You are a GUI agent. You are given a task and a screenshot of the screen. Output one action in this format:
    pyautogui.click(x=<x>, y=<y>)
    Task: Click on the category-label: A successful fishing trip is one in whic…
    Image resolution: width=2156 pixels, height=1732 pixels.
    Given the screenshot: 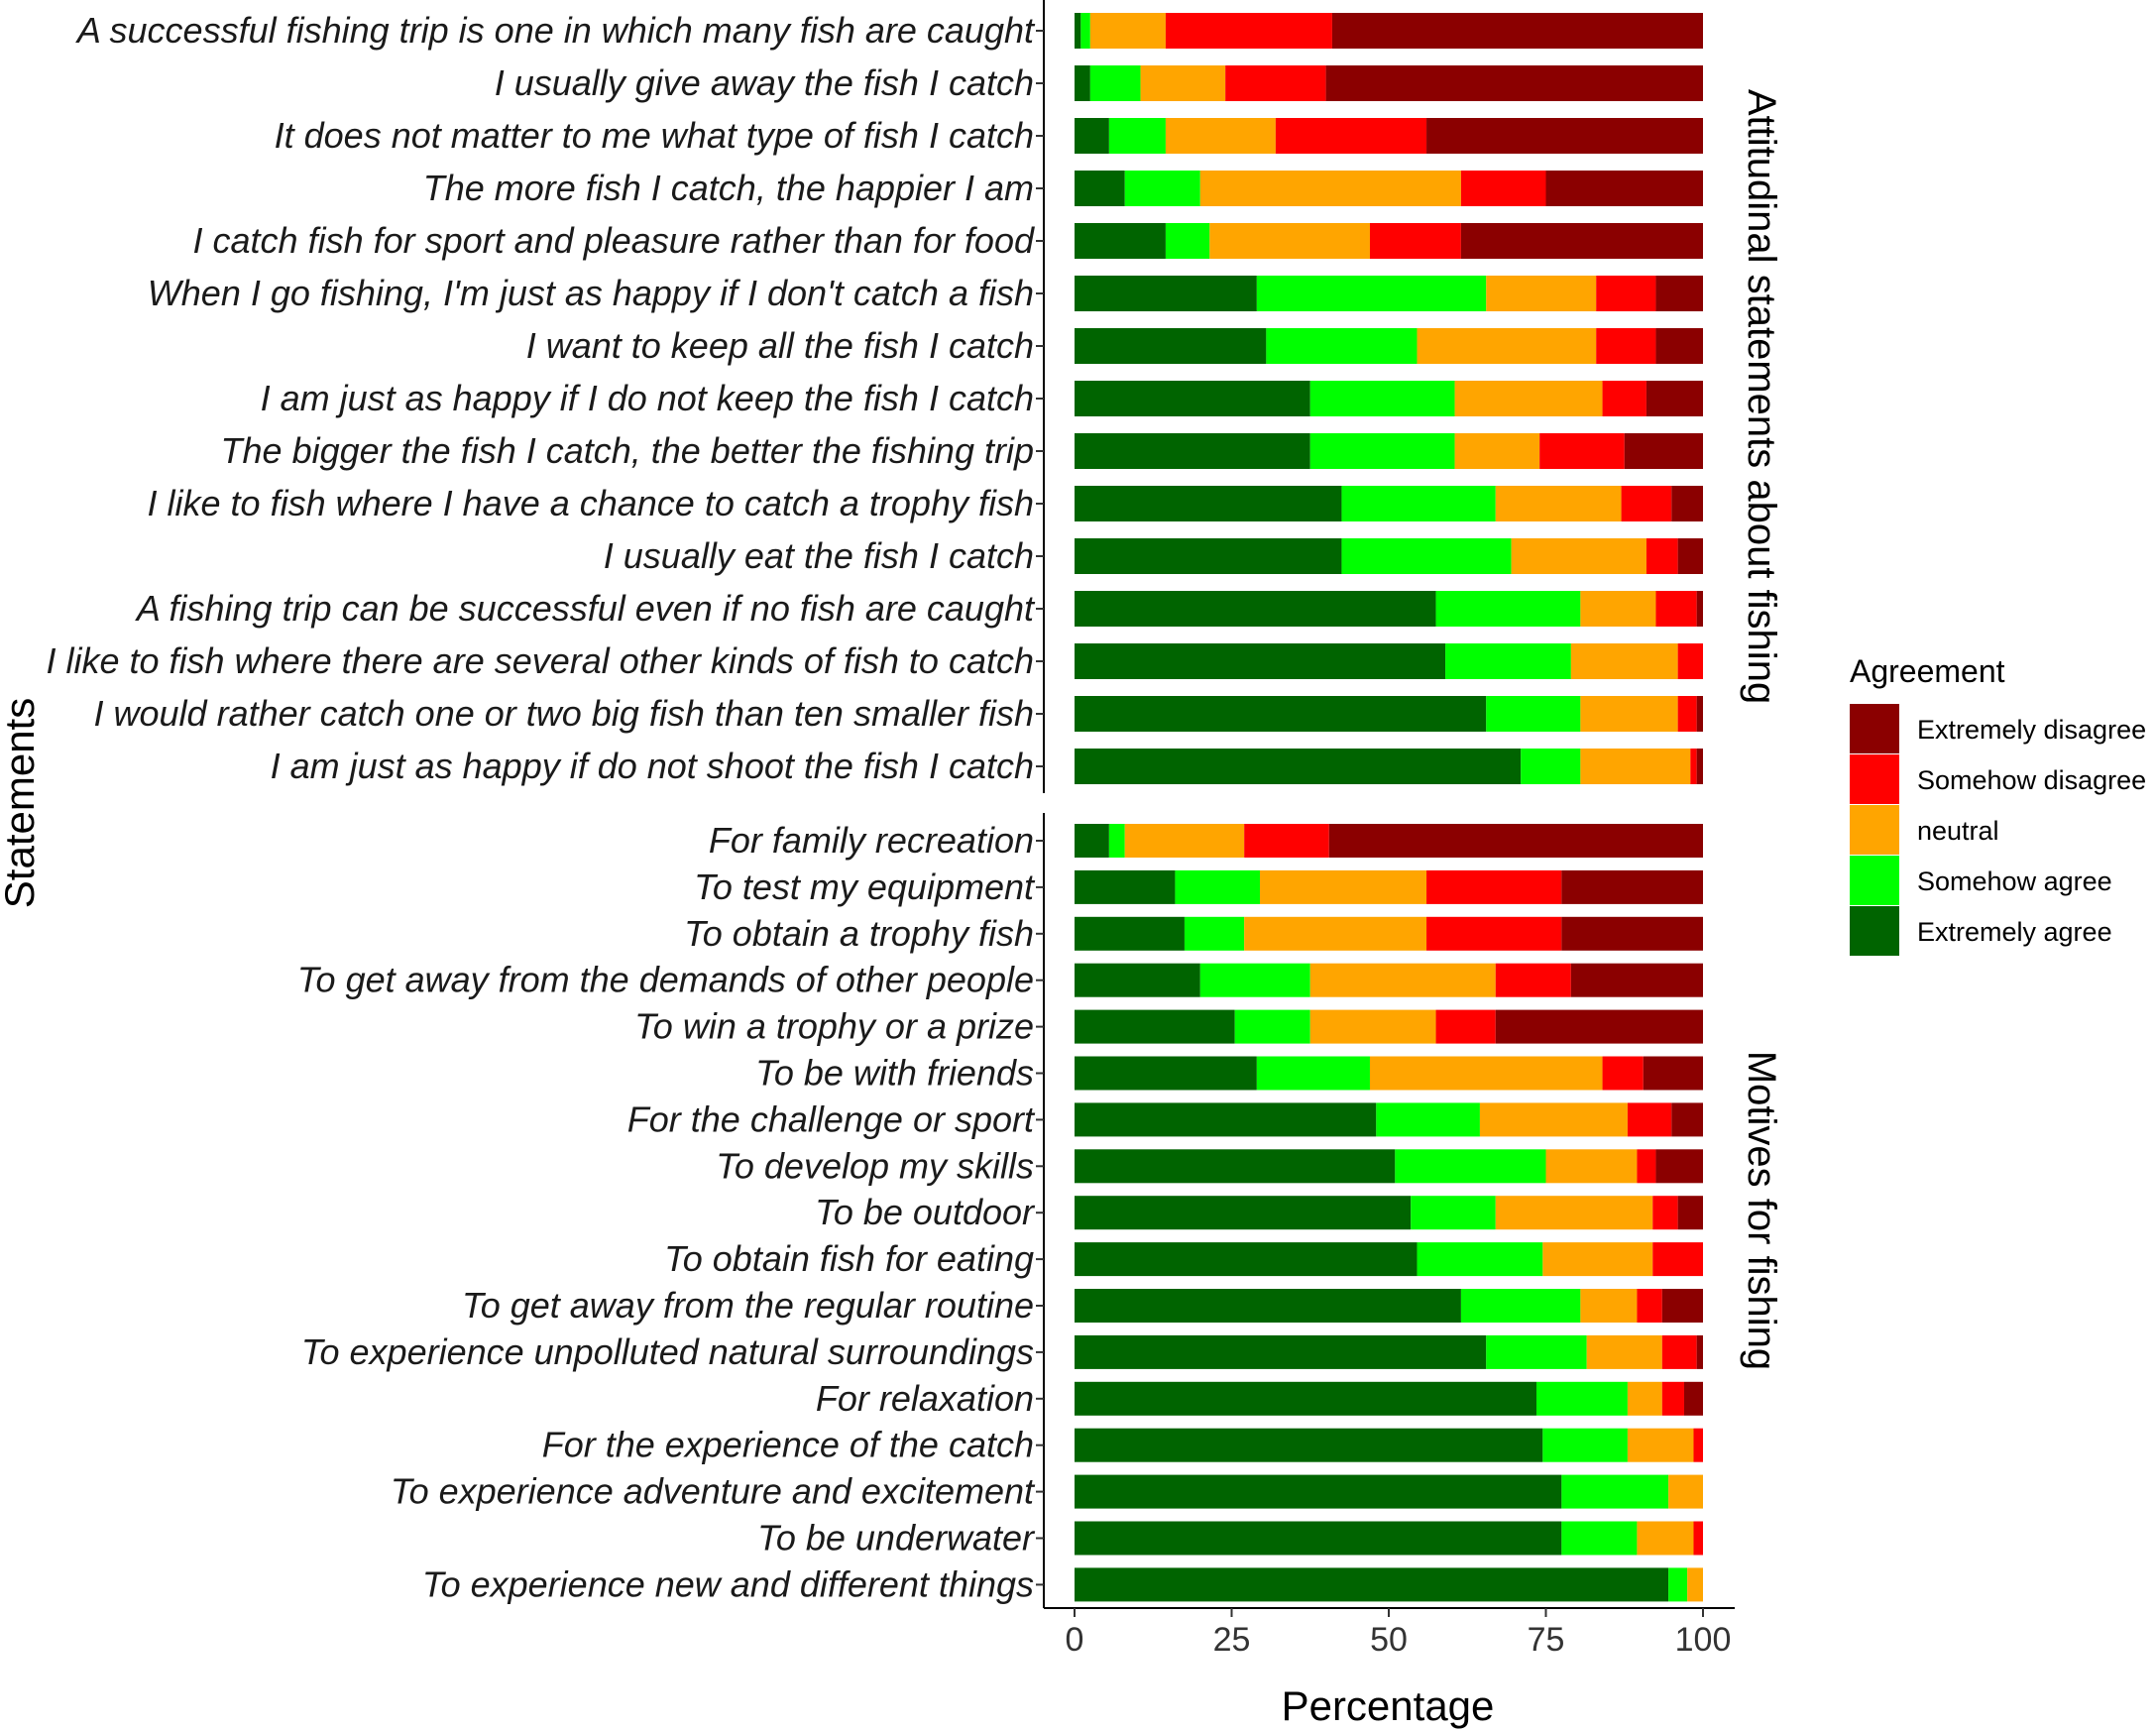 What is the action you would take?
    pyautogui.click(x=555, y=30)
    